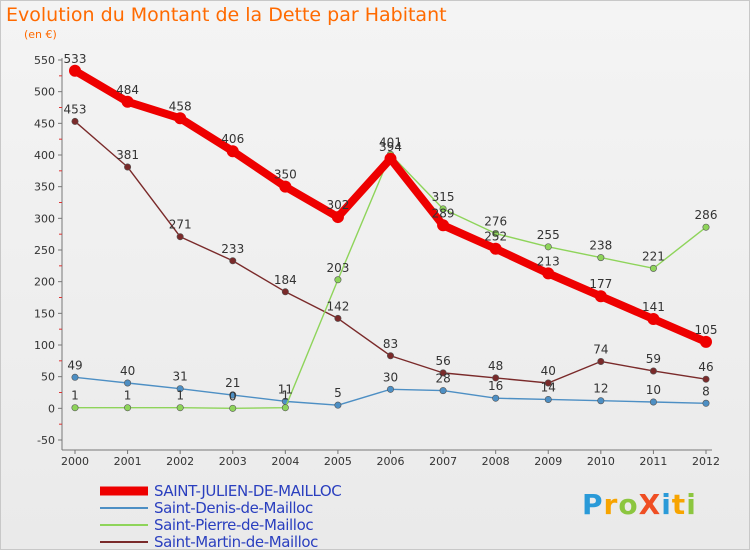 Image resolution: width=750 pixels, height=551 pixels. I want to click on legend-item: Saint-Pierre-de-Mailloc, so click(220, 524).